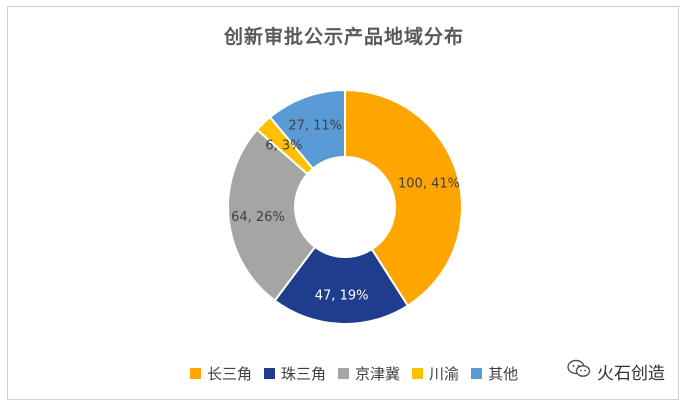 This screenshot has width=688, height=408. Describe the element at coordinates (444, 373) in the screenshot. I see `legend-label: 川渝` at that location.